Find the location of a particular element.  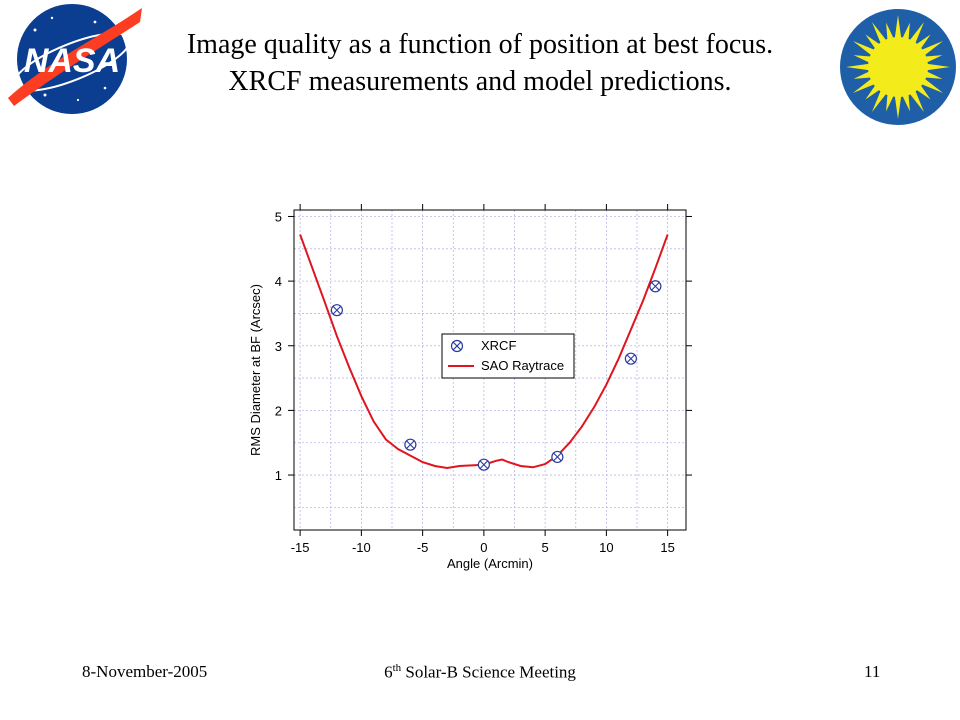

x-axis-label: Angle (Arcmin) is located at coordinates (490, 563).